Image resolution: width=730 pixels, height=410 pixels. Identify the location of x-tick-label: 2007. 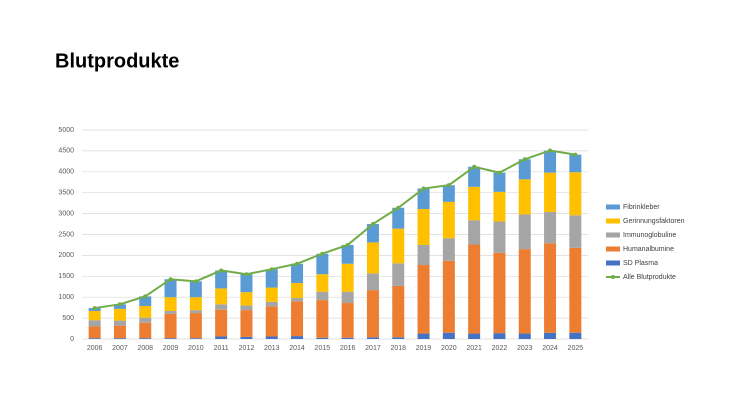
(120, 348).